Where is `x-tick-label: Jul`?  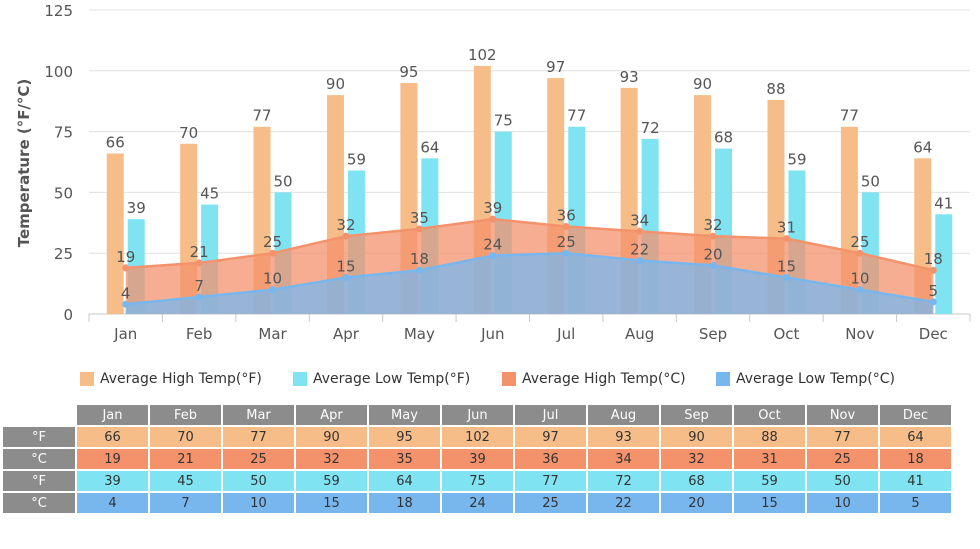
x-tick-label: Jul is located at coordinates (565, 334).